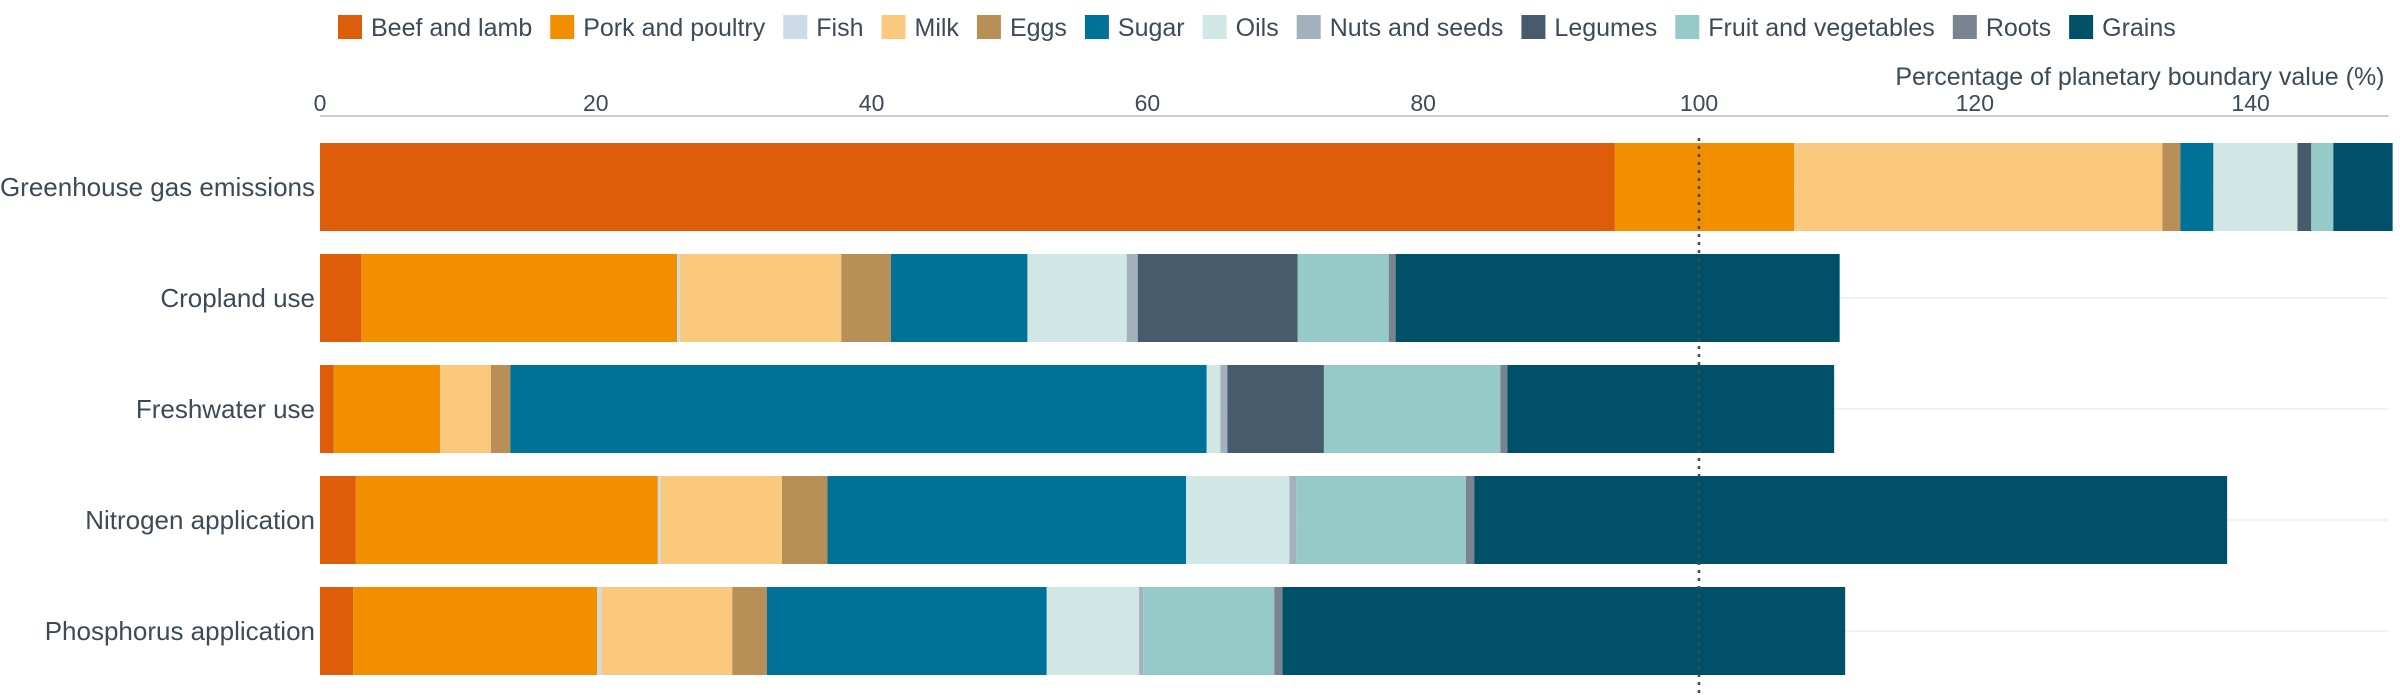 This screenshot has height=700, width=2400. What do you see at coordinates (2018, 28) in the screenshot?
I see `legend-label: Roots` at bounding box center [2018, 28].